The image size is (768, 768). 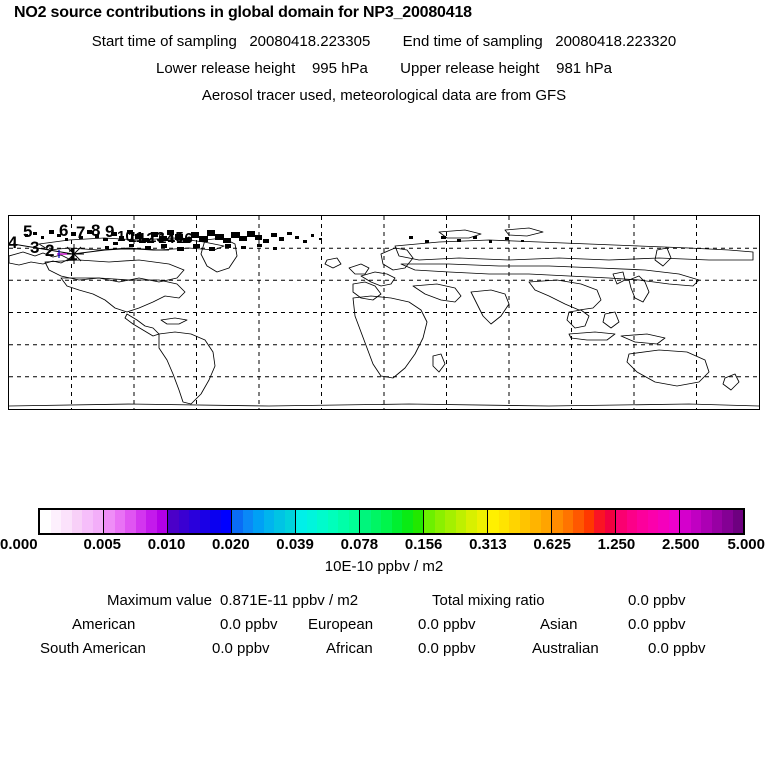 I want to click on region-value-american: 0.0 ppbv, so click(x=249, y=624).